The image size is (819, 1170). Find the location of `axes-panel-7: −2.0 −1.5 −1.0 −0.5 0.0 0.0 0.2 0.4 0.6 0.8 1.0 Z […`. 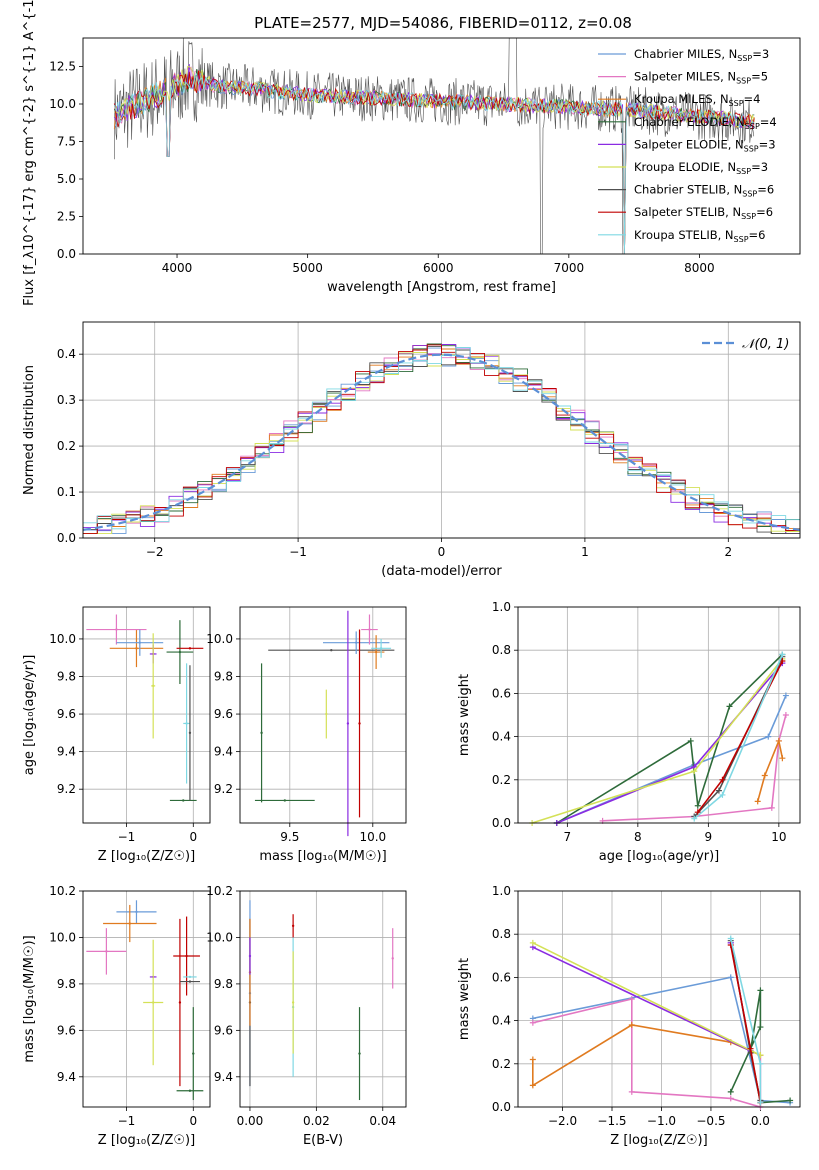

axes-panel-7: −2.0 −1.5 −1.0 −0.5 0.0 0.0 0.2 0.4 0.6 0.8 1.0 Z [… is located at coordinates (629, 1016).